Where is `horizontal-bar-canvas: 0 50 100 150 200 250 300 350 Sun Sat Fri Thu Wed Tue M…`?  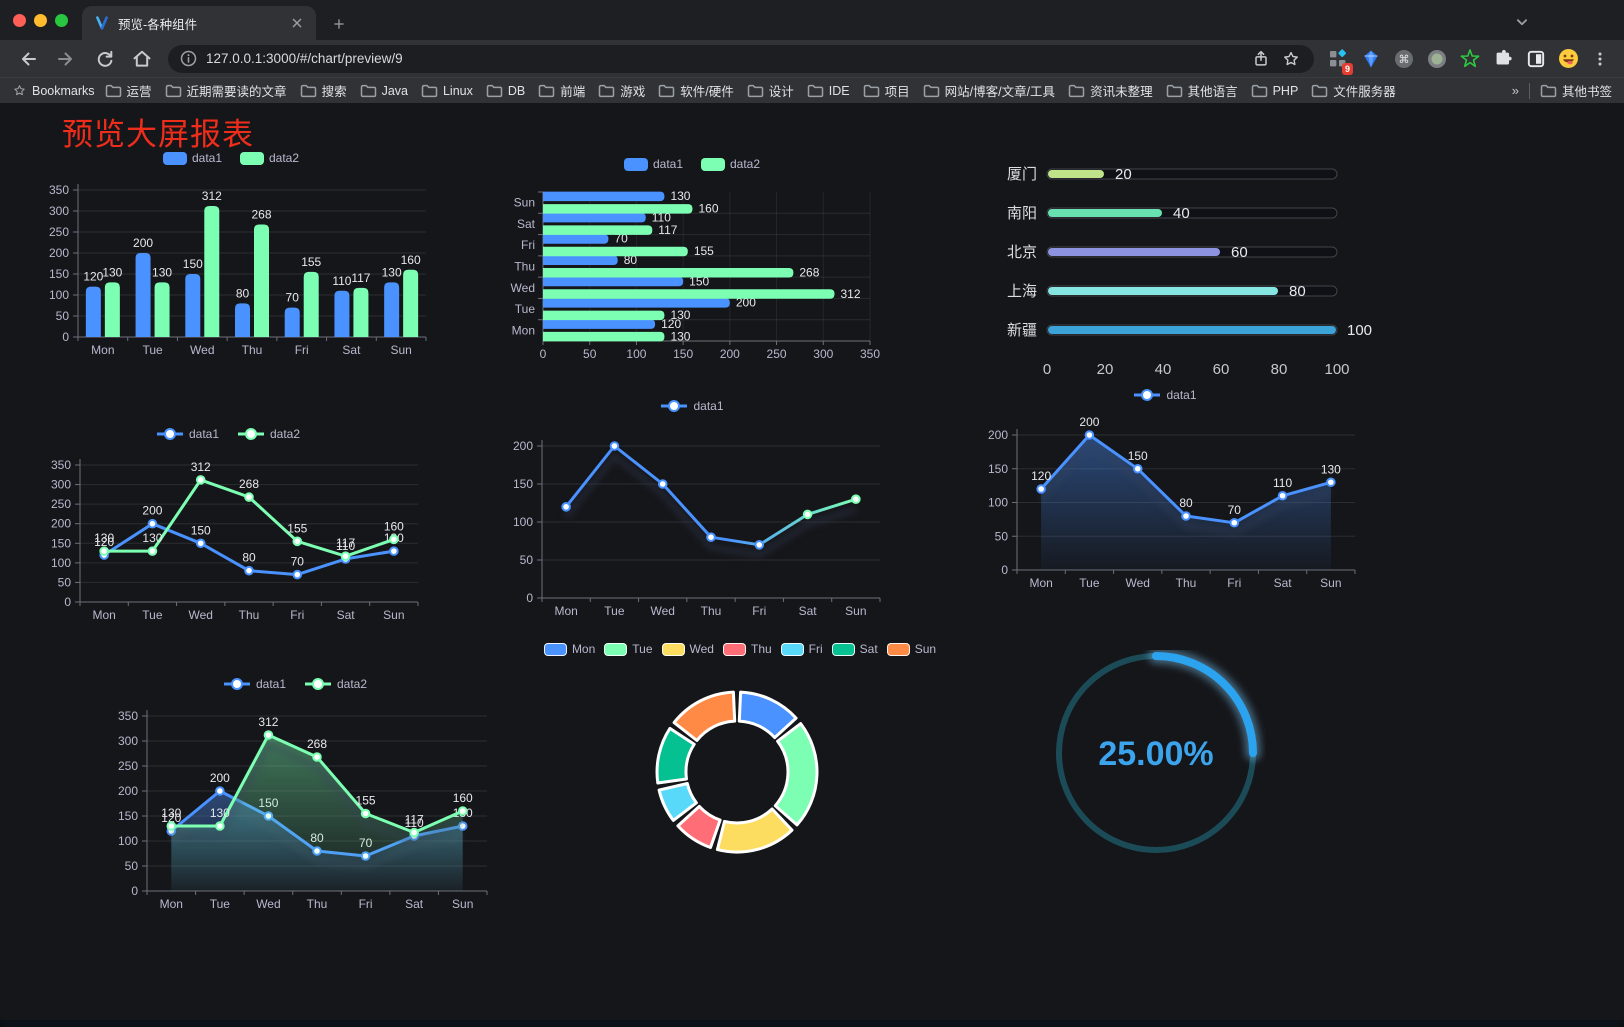
horizontal-bar-canvas: 0 50 100 150 200 250 300 350 Sun Sat Fri Thu Wed Tue M… is located at coordinates (692, 270).